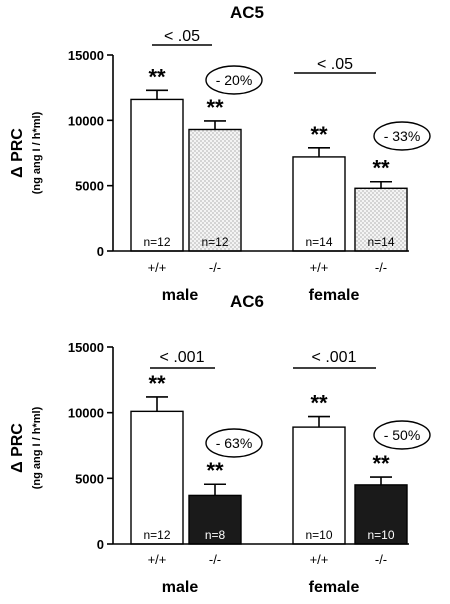  I want to click on bar-n-label: n=8, so click(215, 535).